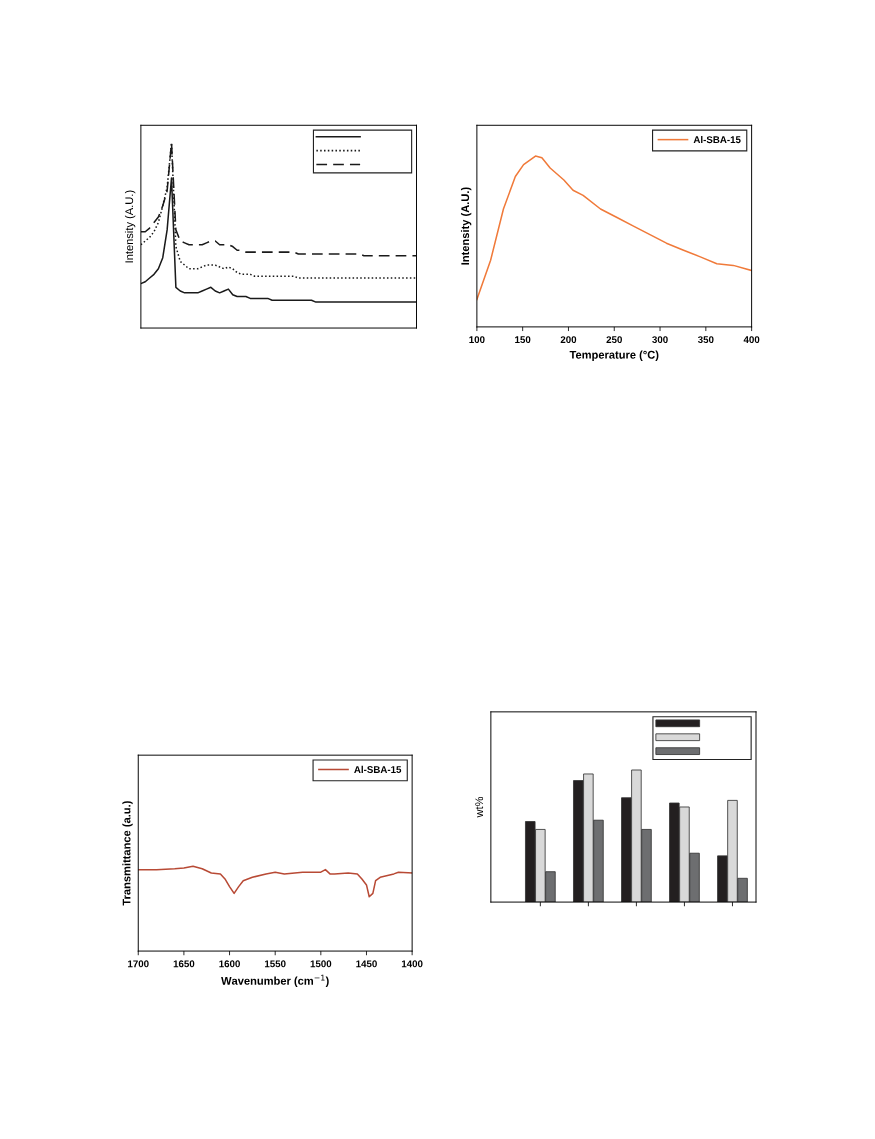 This screenshot has height=1139, width=875. Describe the element at coordinates (275, 980) in the screenshot. I see `x-axis-title: Wavenumber (cm$^{−1}$)` at that location.